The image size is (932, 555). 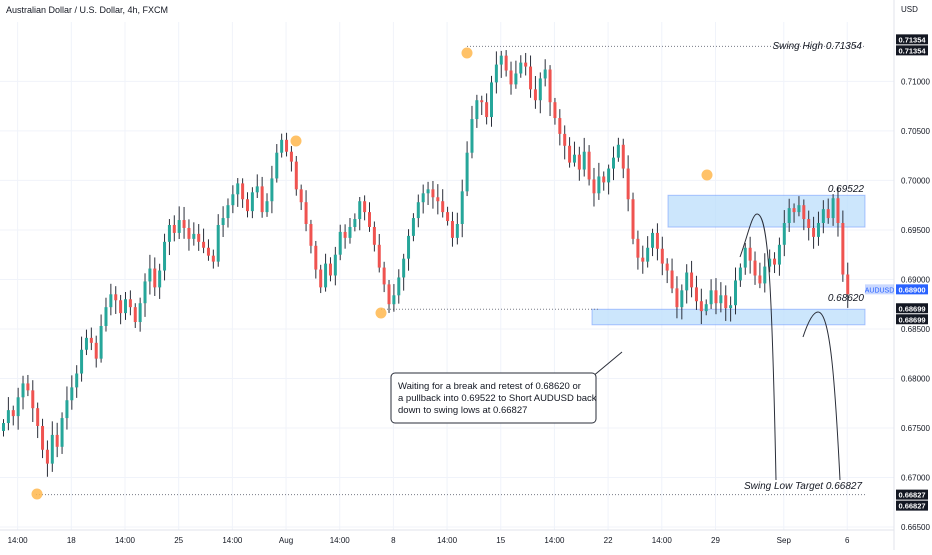 I want to click on x-tick-label: 29, so click(x=715, y=540).